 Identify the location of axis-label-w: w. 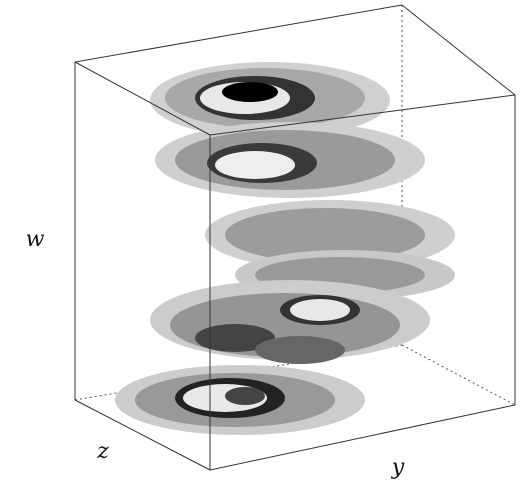
(35, 239).